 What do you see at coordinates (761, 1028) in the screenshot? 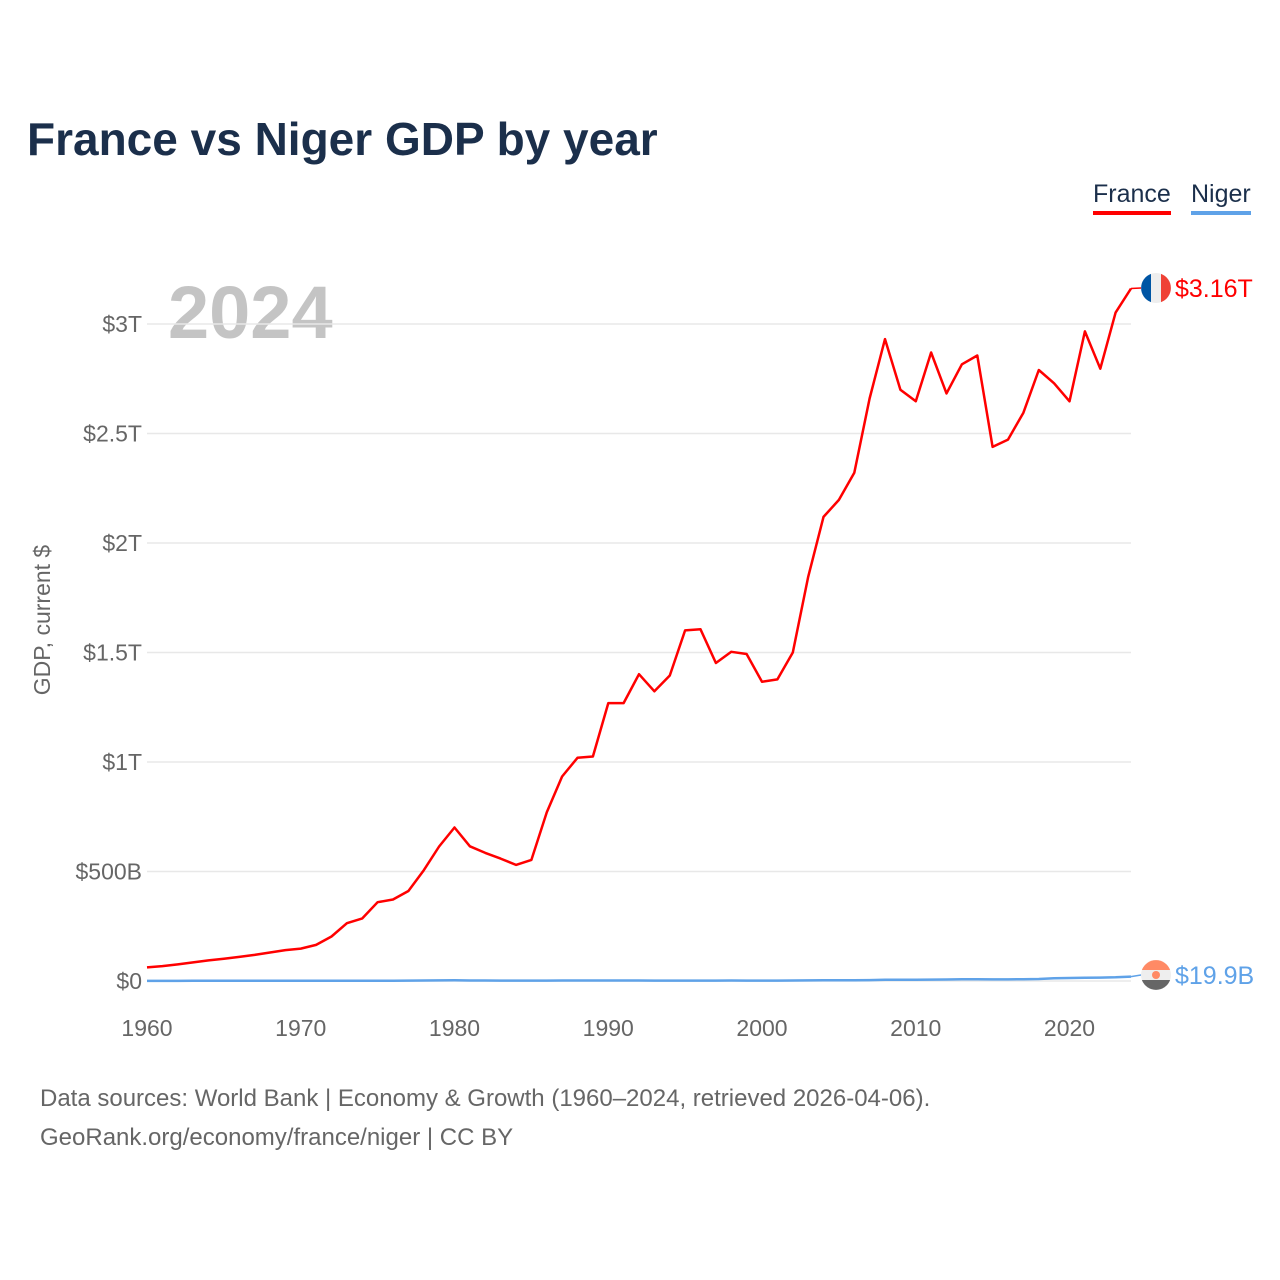
I see `x-tick-label: 2000` at bounding box center [761, 1028].